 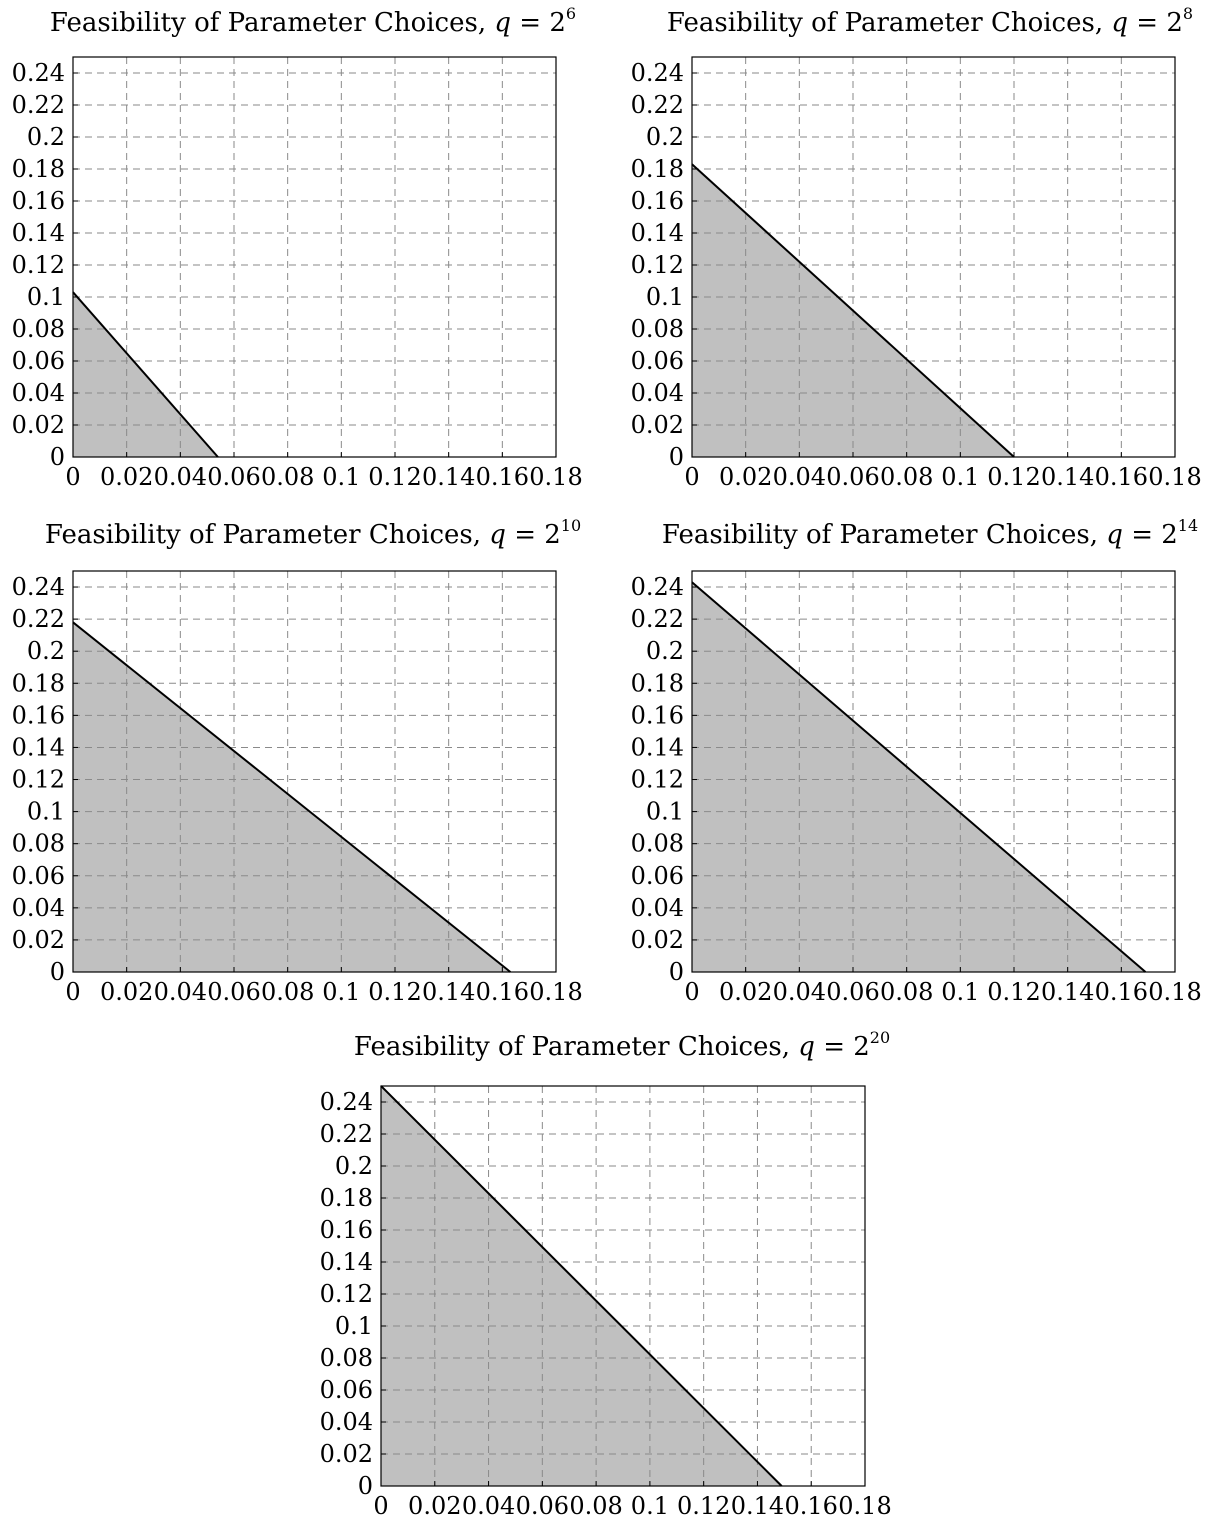 What do you see at coordinates (880, 1037) in the screenshot?
I see `chart-title-exp: 20` at bounding box center [880, 1037].